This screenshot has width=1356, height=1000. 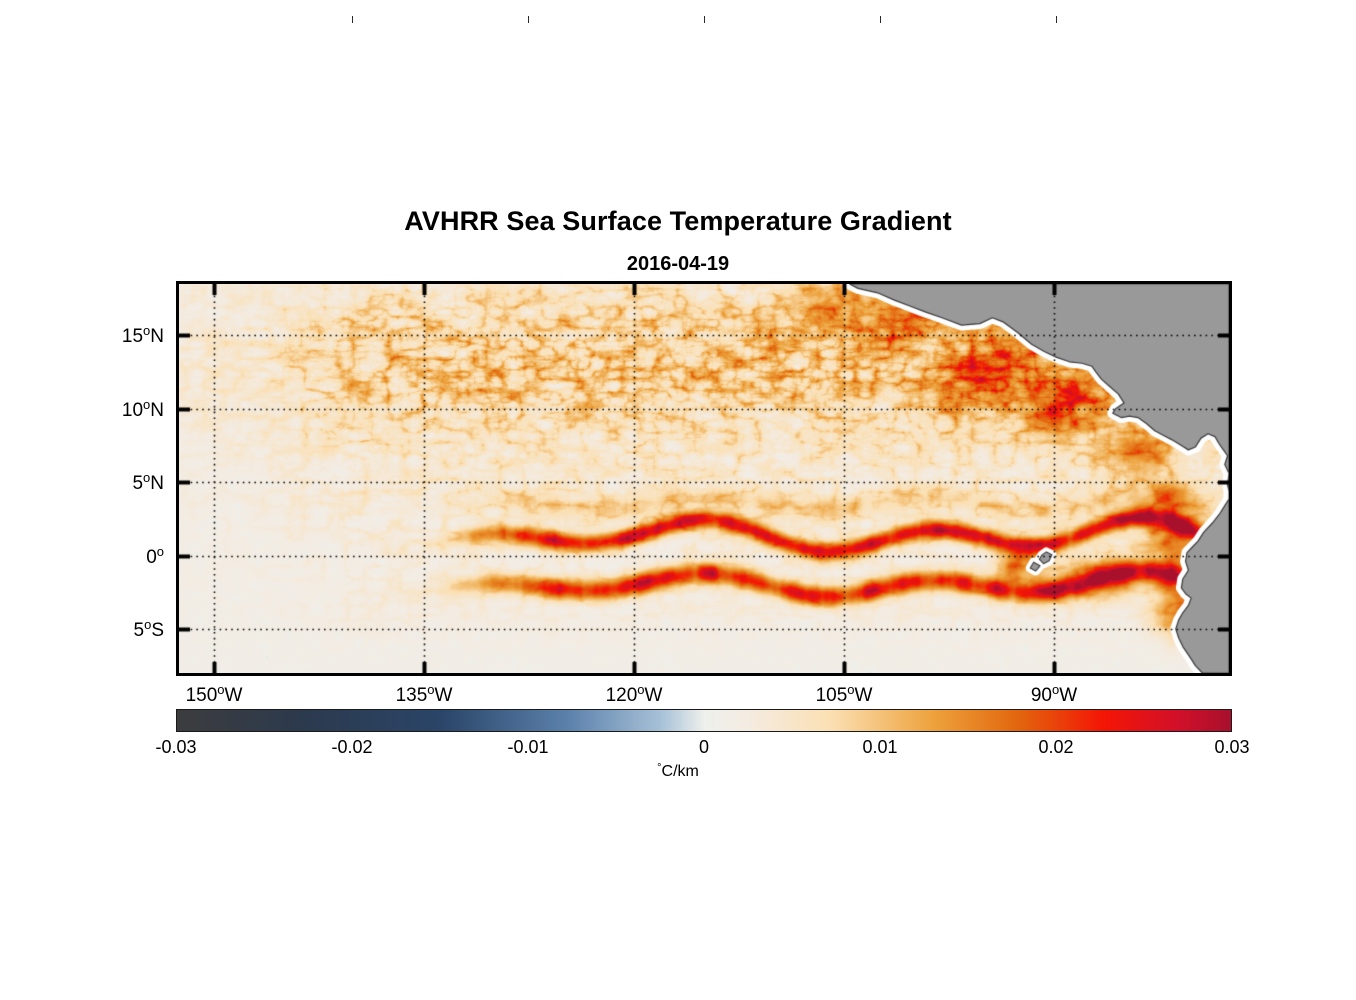 What do you see at coordinates (703, 747) in the screenshot?
I see `colorbar-tick-label: 0` at bounding box center [703, 747].